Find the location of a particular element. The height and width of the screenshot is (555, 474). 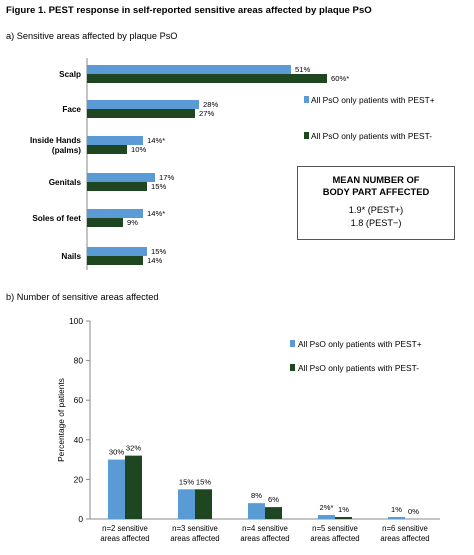

panel-a-data-label: 9% is located at coordinates (132, 222).